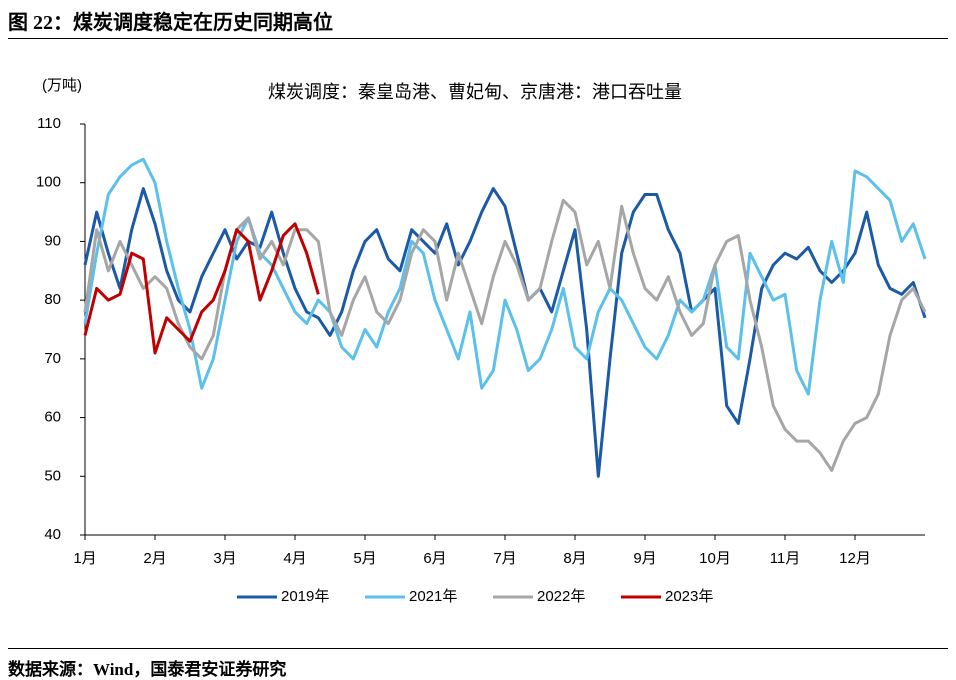  Describe the element at coordinates (170, 23) in the screenshot. I see `document-title: 图 22：煤炭调度稳定在历史同期高位` at that location.